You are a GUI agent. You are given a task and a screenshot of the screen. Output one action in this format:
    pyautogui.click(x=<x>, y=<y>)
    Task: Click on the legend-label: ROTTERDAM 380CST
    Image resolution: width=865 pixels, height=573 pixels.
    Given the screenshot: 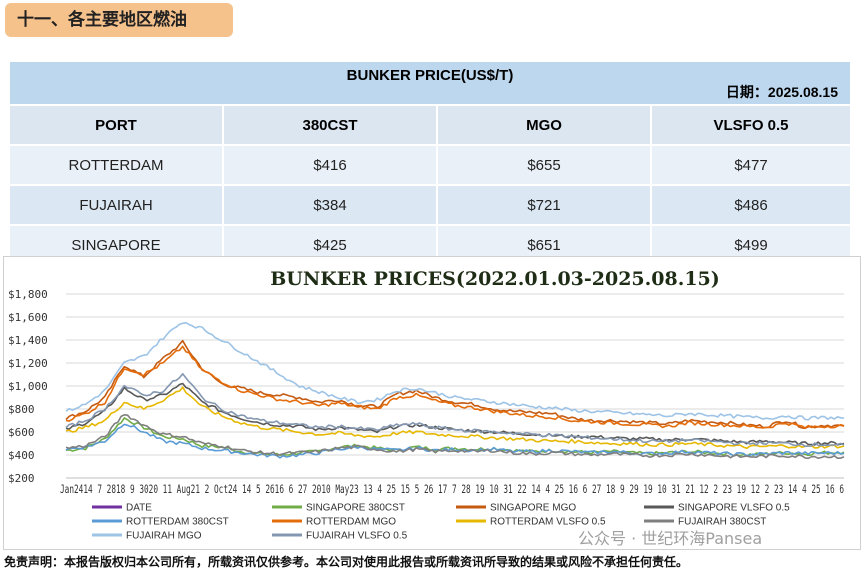 What is the action you would take?
    pyautogui.click(x=177, y=522)
    